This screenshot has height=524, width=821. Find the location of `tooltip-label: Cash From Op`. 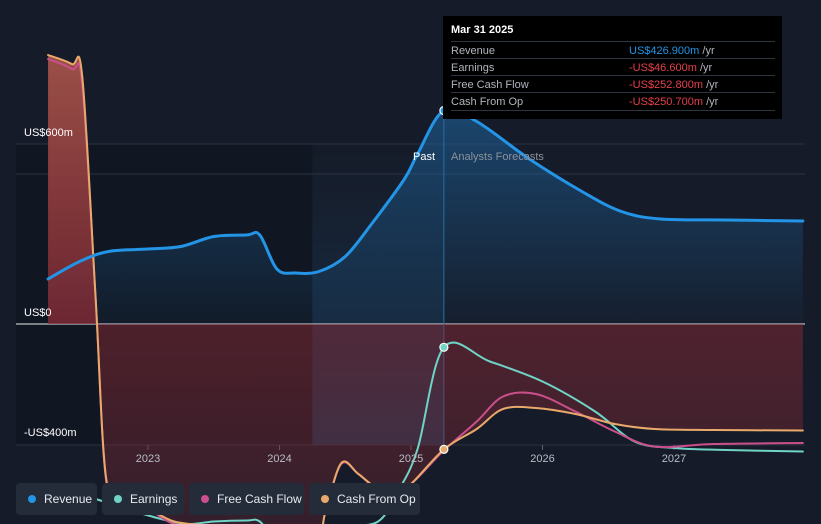

tooltip-label: Cash From Op is located at coordinates (487, 102).